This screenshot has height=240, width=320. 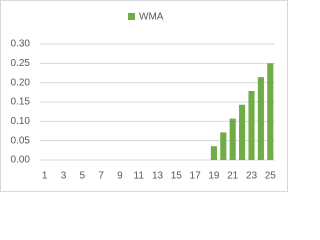 I want to click on y-tick-label: 0.20, so click(x=21, y=82).